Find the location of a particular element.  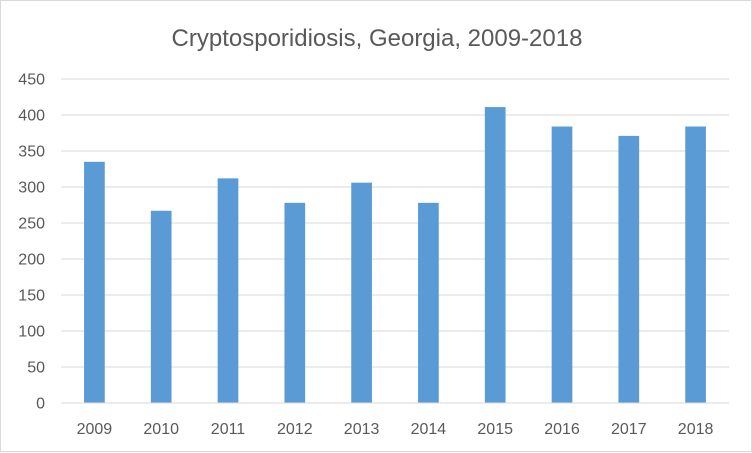

chart-title: Cryptosporidiosis, Georgia, 2009-2018 is located at coordinates (377, 38).